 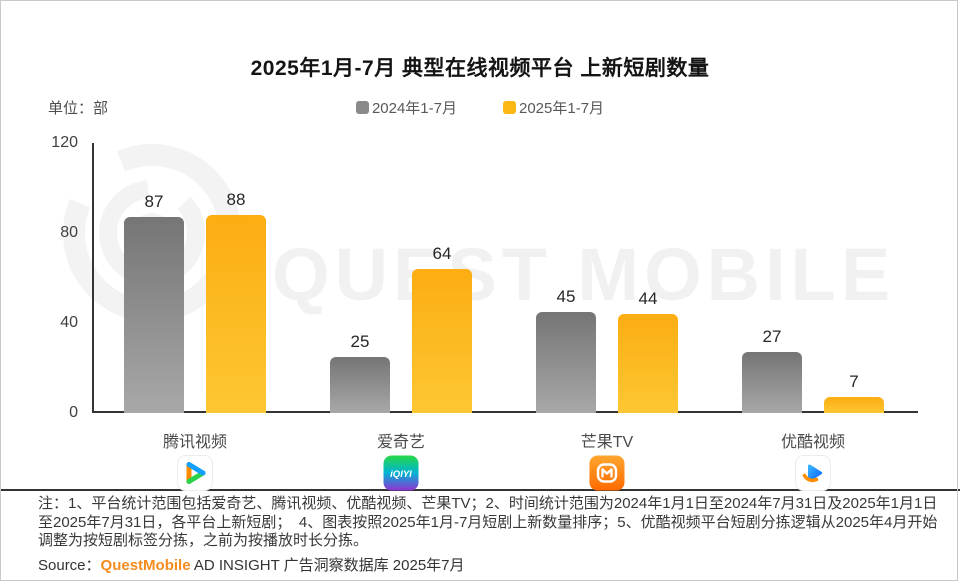 I want to click on iqiyi-icon: iQIYI, so click(x=401, y=473).